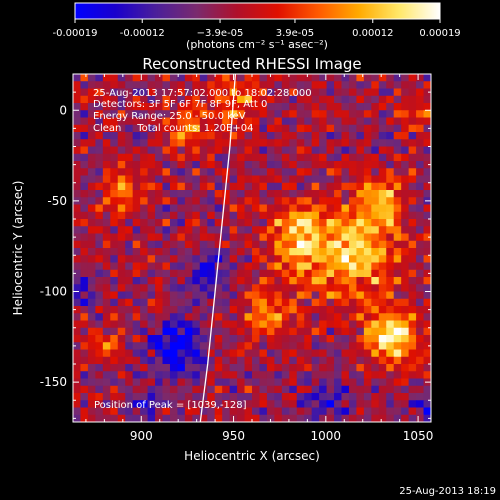 The height and width of the screenshot is (500, 500). What do you see at coordinates (173, 128) in the screenshot?
I see `info-line-4: Clean Total counts: 1.20E+04` at bounding box center [173, 128].